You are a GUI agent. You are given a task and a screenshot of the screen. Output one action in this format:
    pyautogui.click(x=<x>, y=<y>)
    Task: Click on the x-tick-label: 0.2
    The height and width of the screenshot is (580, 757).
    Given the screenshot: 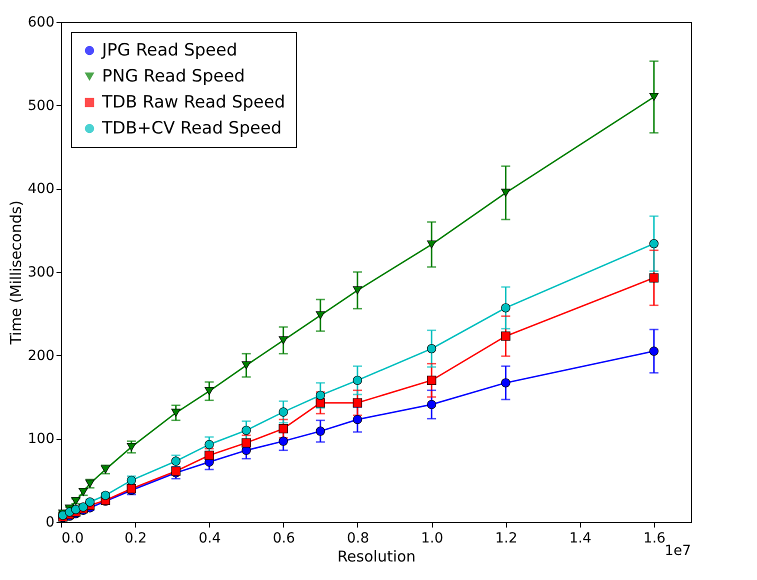 What is the action you would take?
    pyautogui.click(x=135, y=538)
    